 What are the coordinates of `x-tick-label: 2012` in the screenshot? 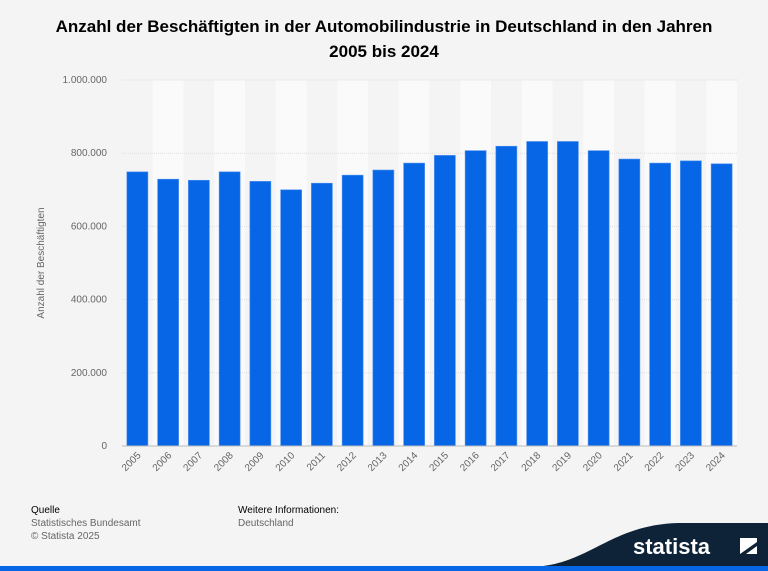 It's located at (347, 462).